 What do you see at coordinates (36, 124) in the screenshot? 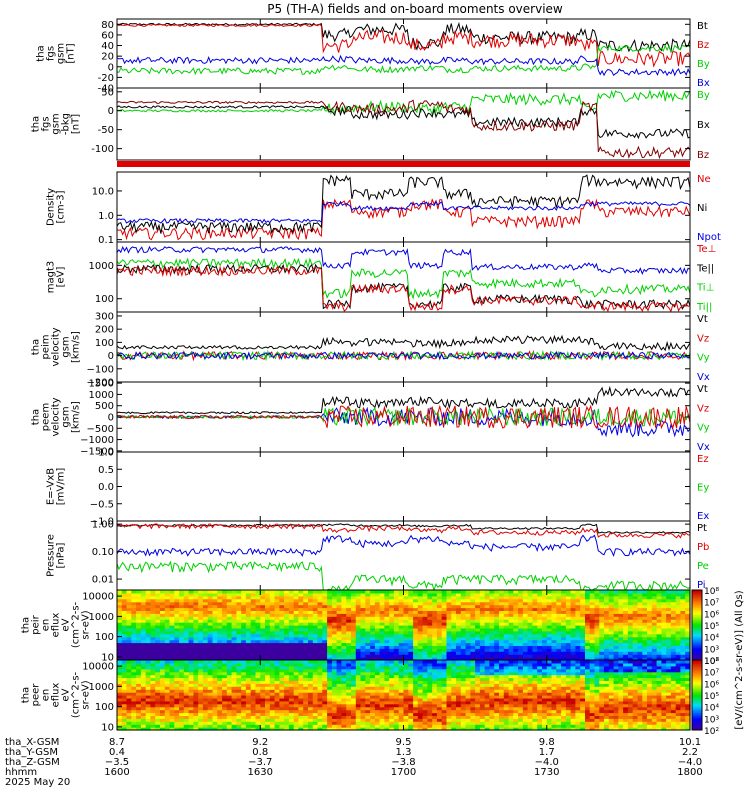
I see `y-axis-label-line: tha` at bounding box center [36, 124].